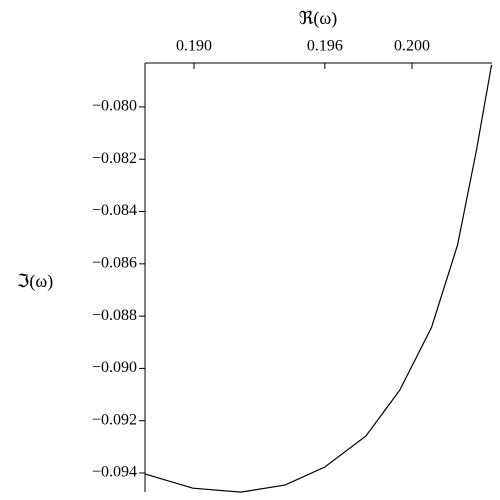  Describe the element at coordinates (114, 315) in the screenshot. I see `y-tick-label: −0.088` at that location.